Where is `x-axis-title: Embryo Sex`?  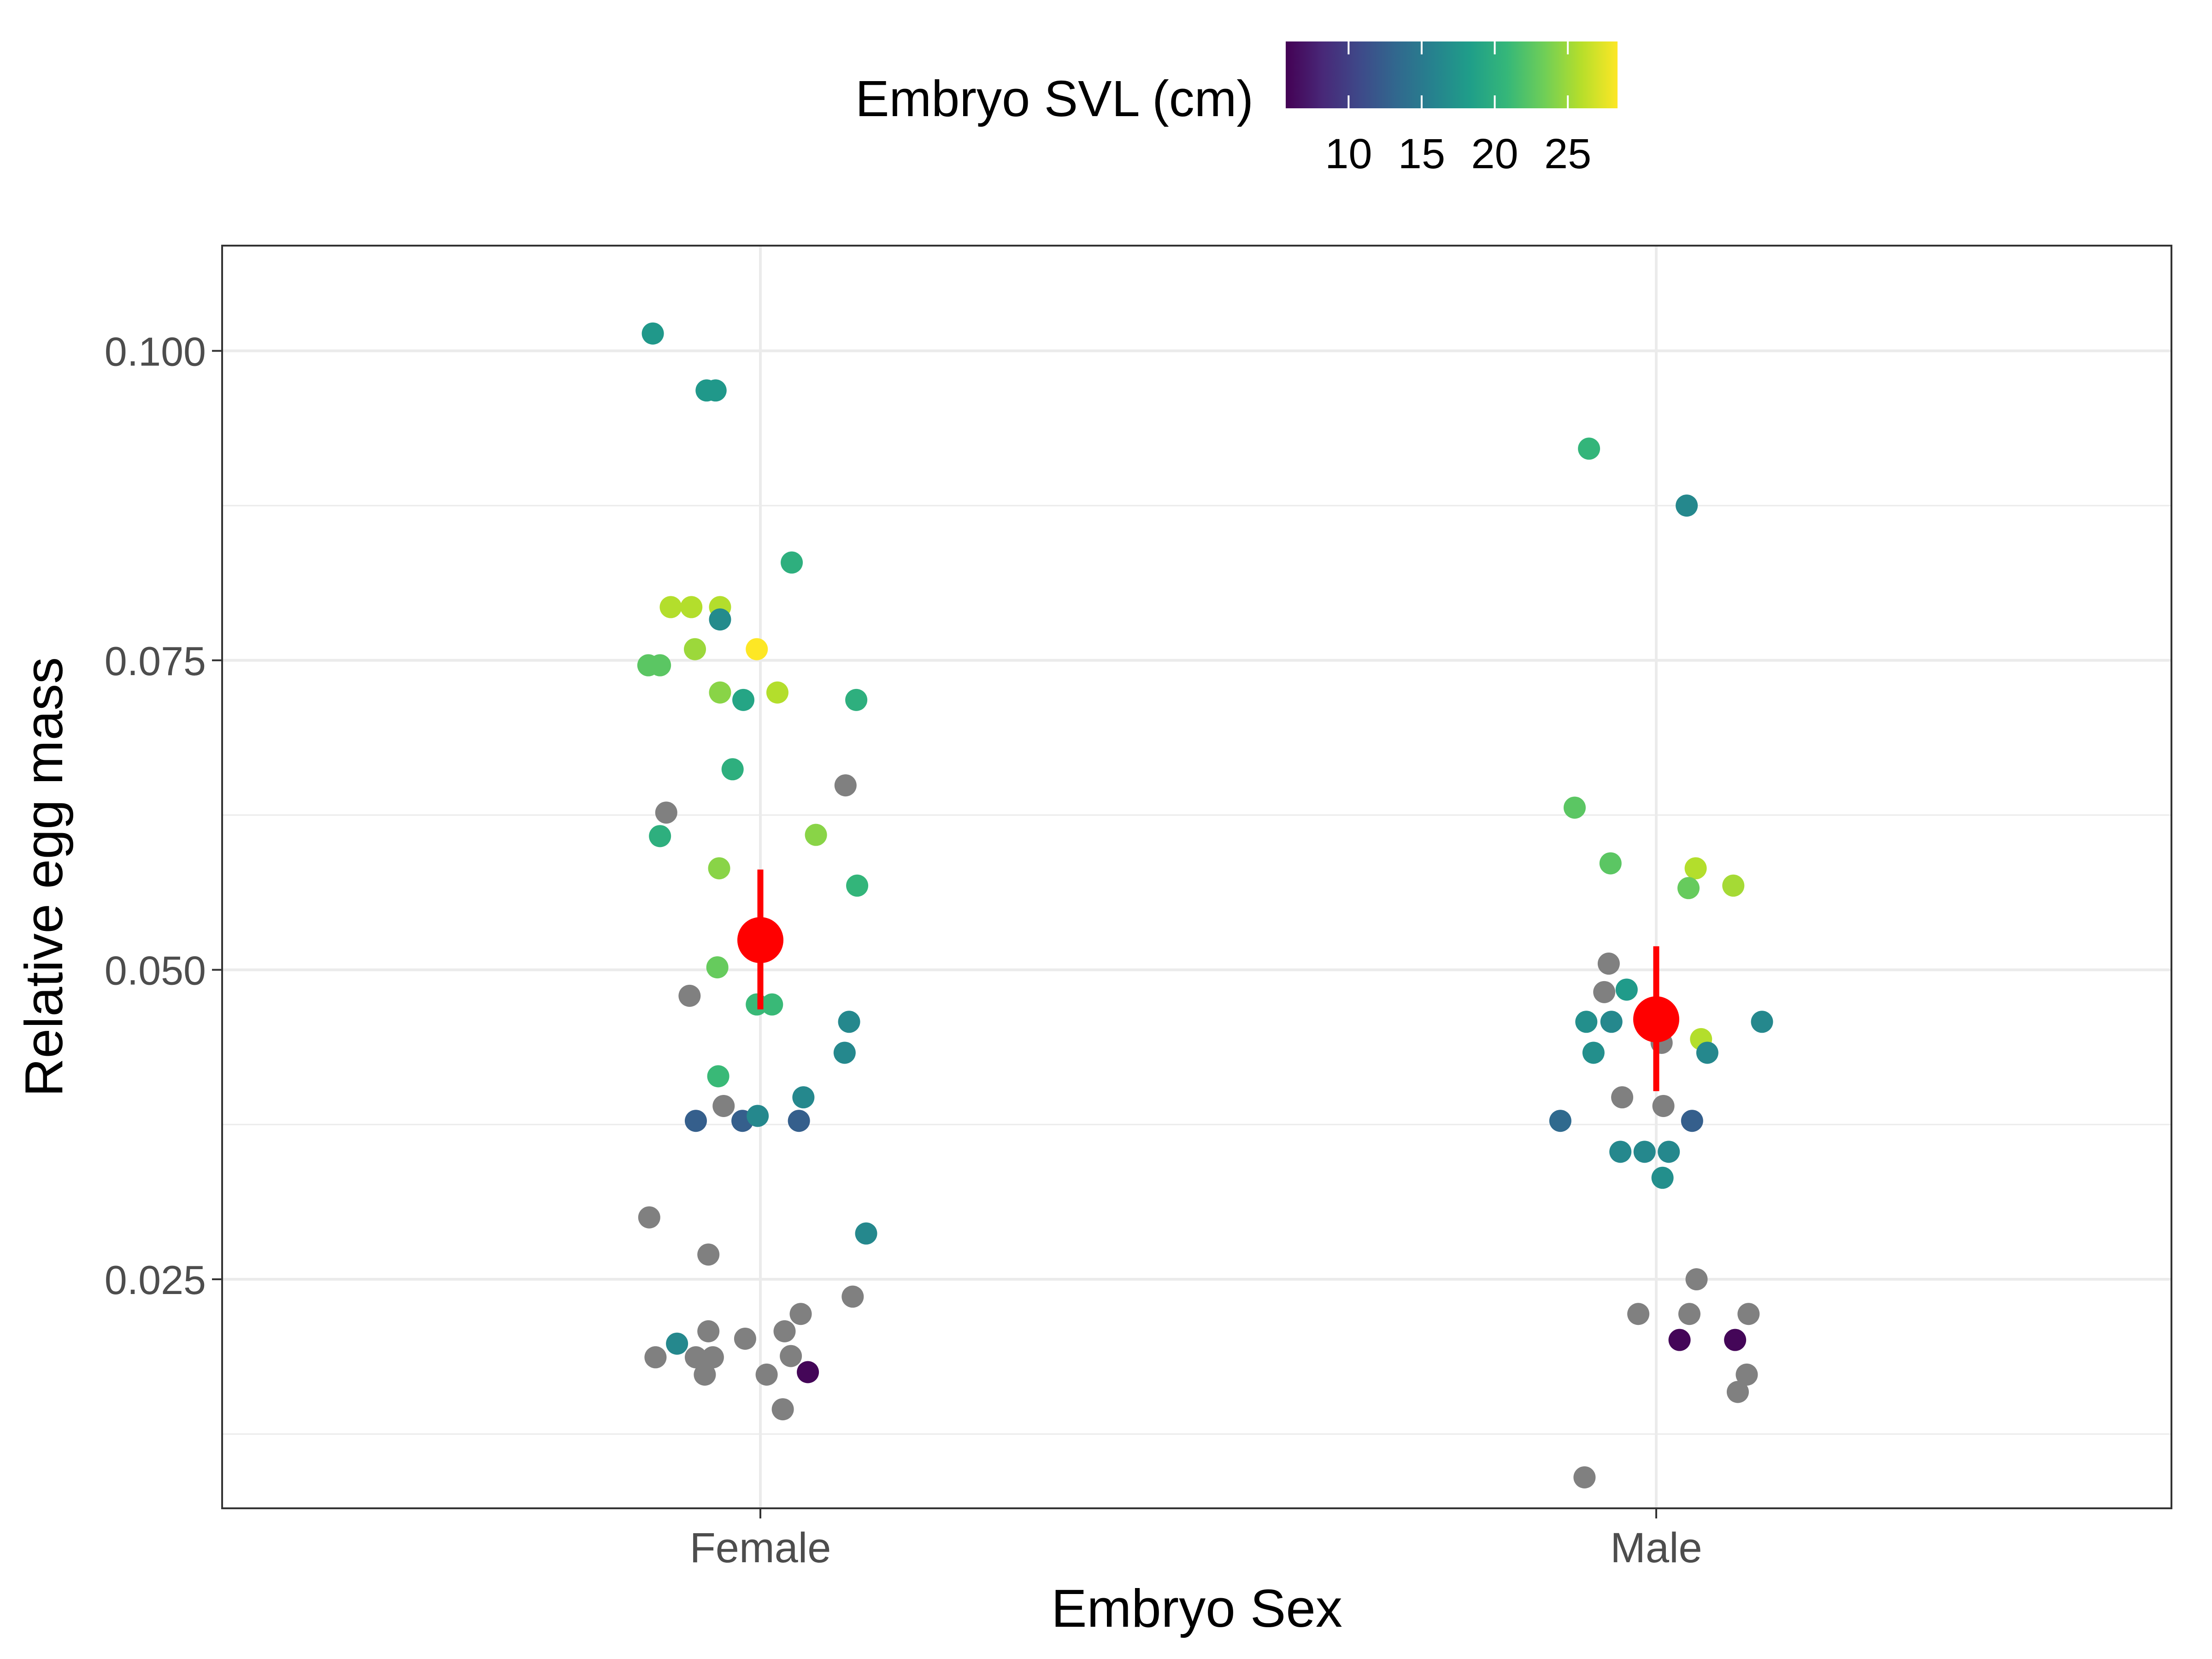
x-axis-title: Embryo Sex is located at coordinates (1196, 1608).